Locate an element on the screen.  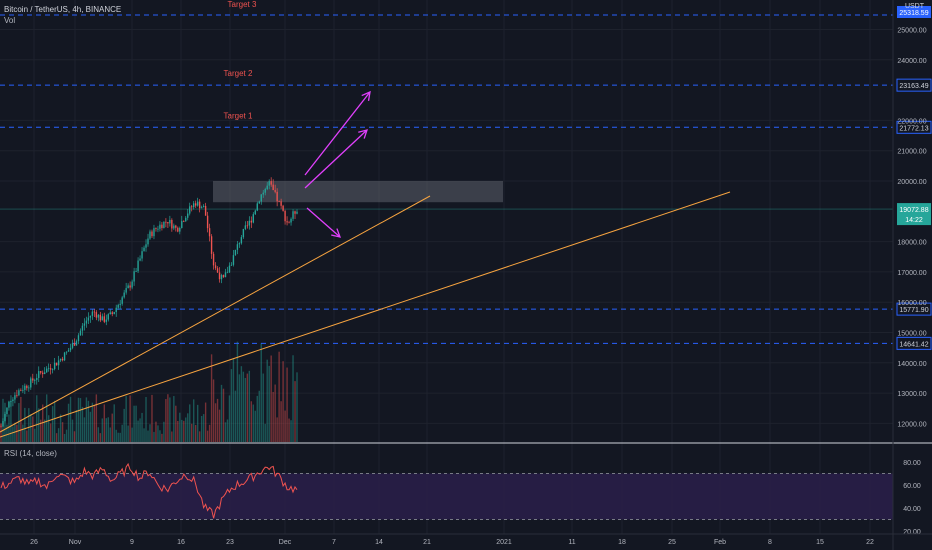
time-tick-label: 22 is located at coordinates (870, 542).